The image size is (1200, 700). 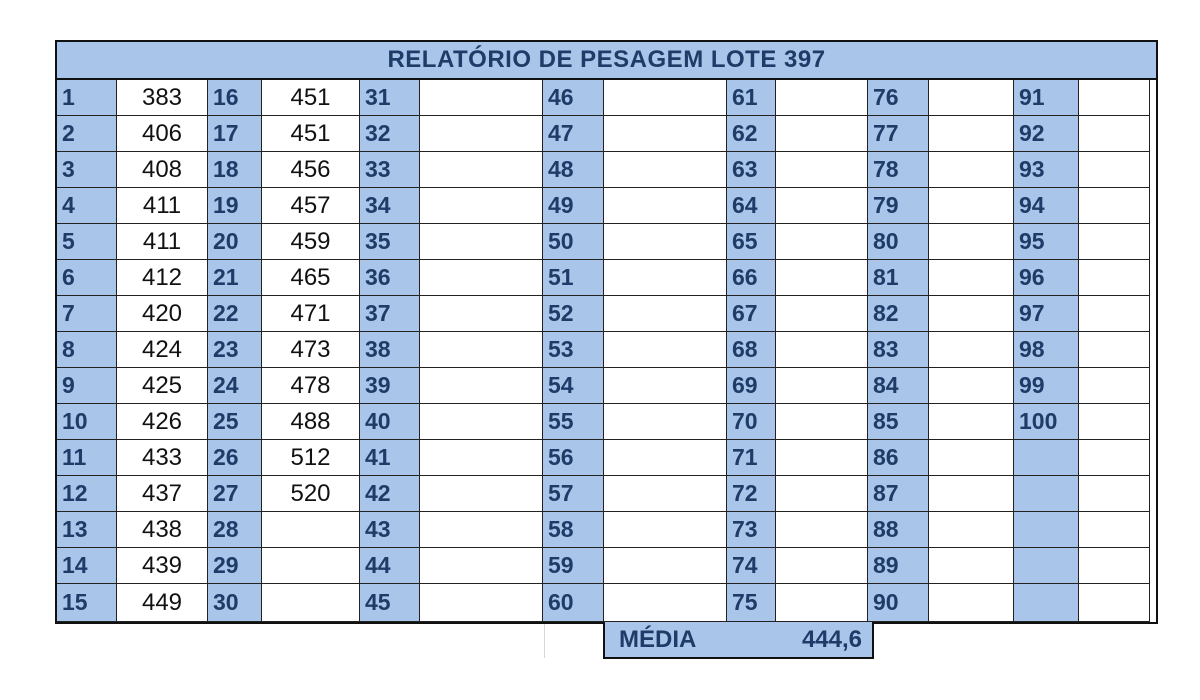 I want to click on item-number-cell: 23, so click(x=235, y=350).